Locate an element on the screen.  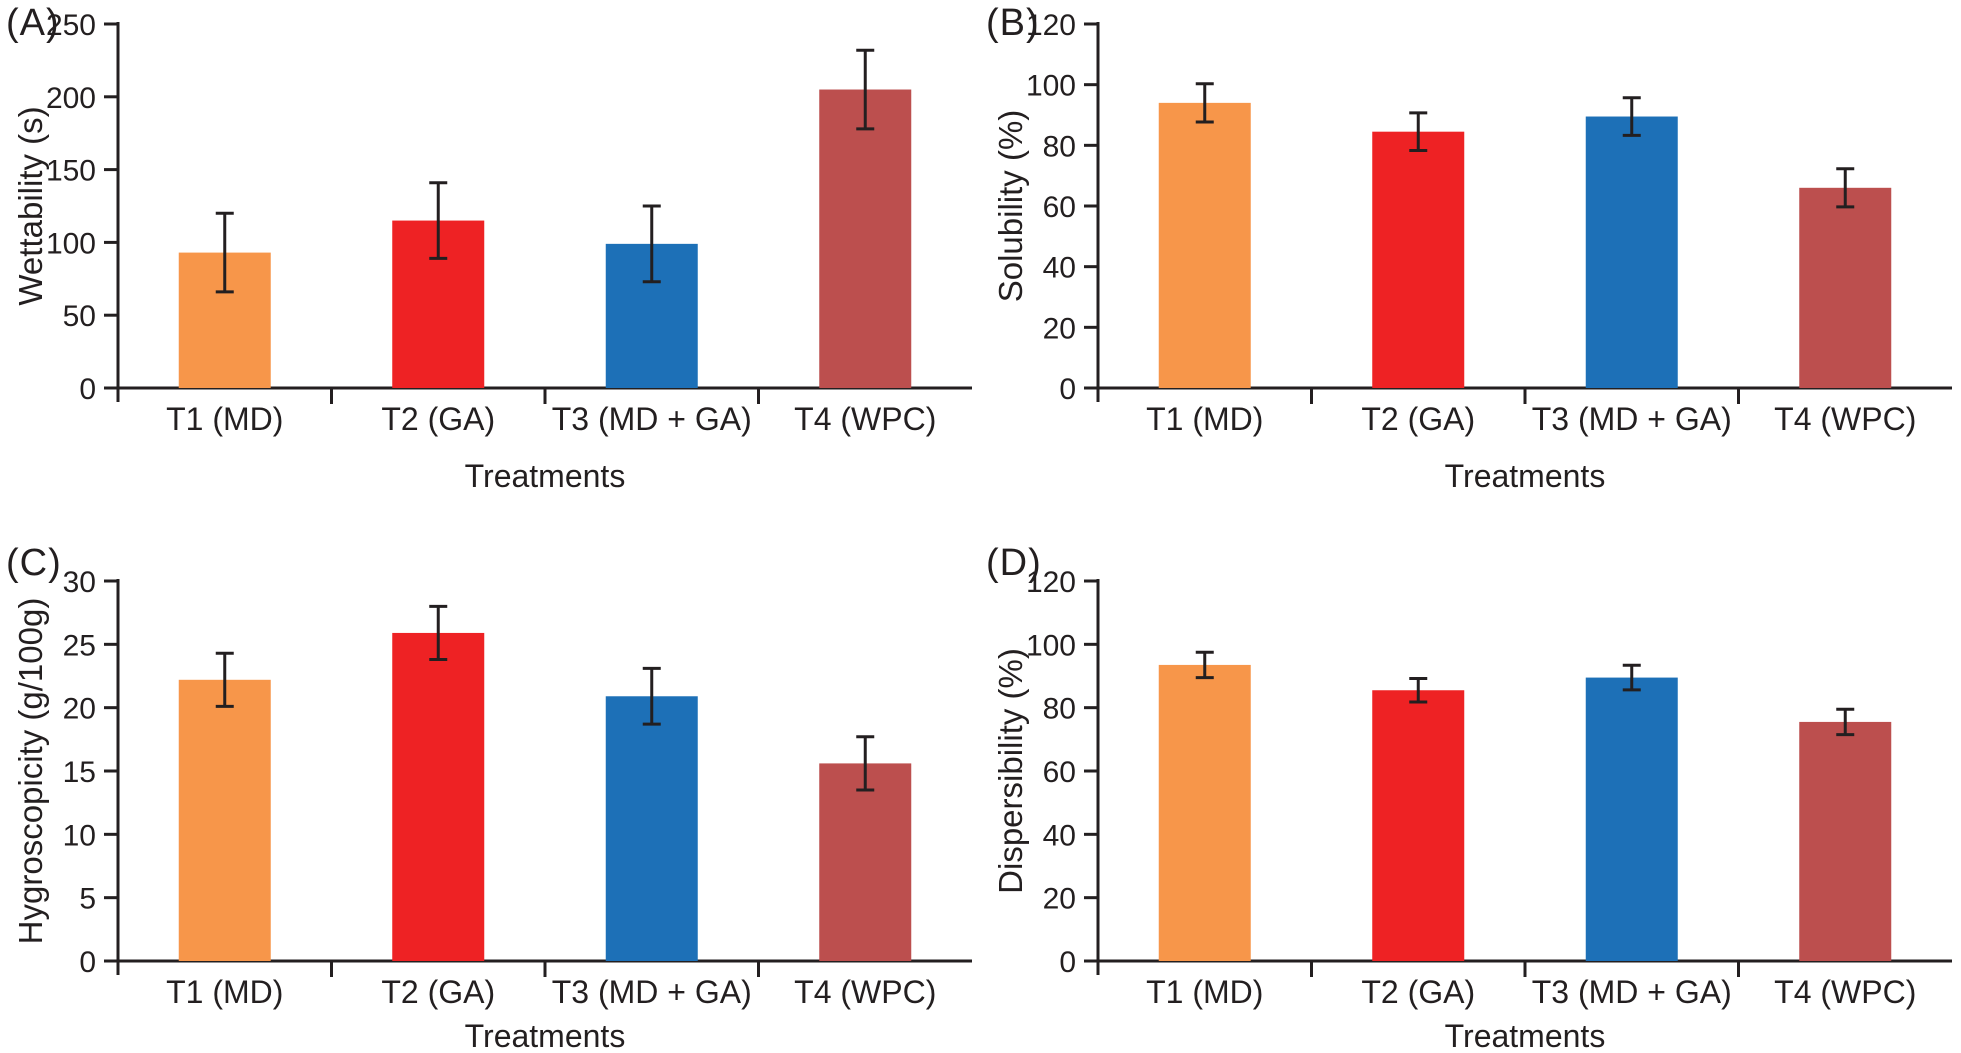
y-tick-label: 50 is located at coordinates (79, 316).